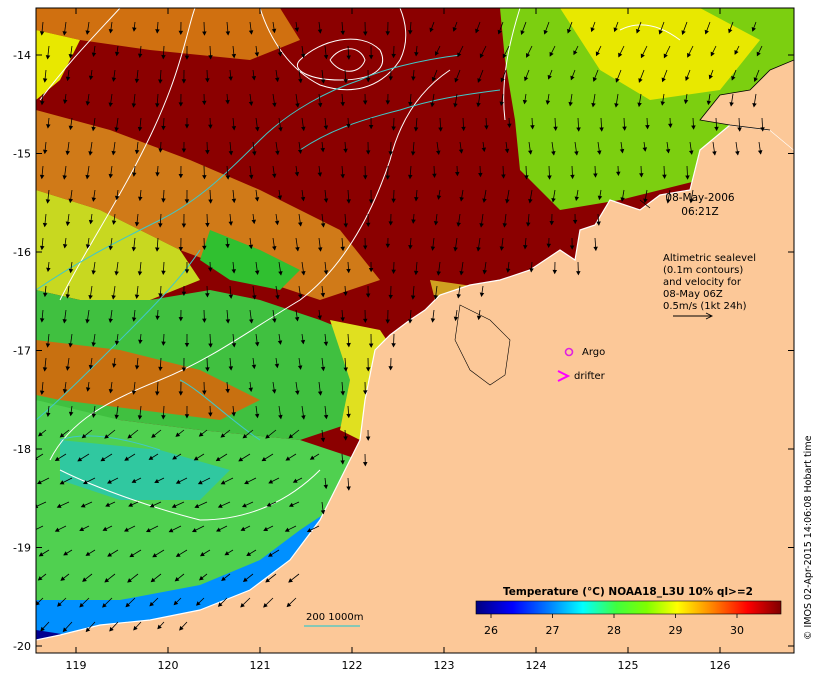 The image size is (820, 680). What do you see at coordinates (118, 245) in the screenshot?
I see `sst-yellow-west` at bounding box center [118, 245].